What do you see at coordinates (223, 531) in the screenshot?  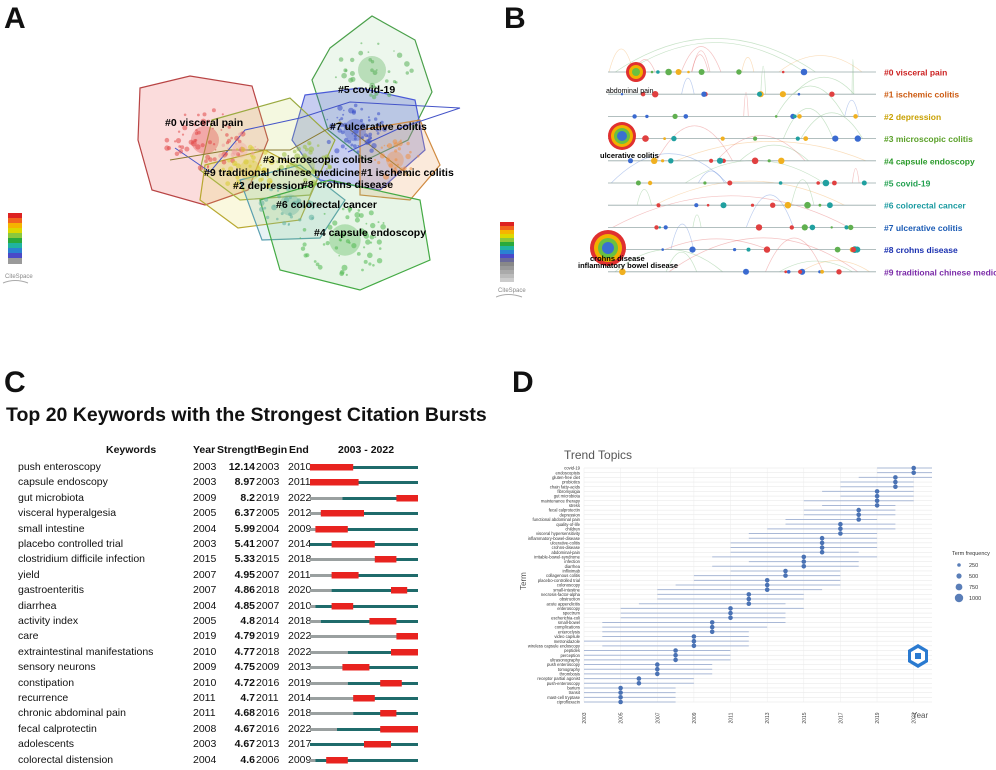 I see `burst-row: small intestine 2004 5.99 2004 2009` at bounding box center [223, 531].